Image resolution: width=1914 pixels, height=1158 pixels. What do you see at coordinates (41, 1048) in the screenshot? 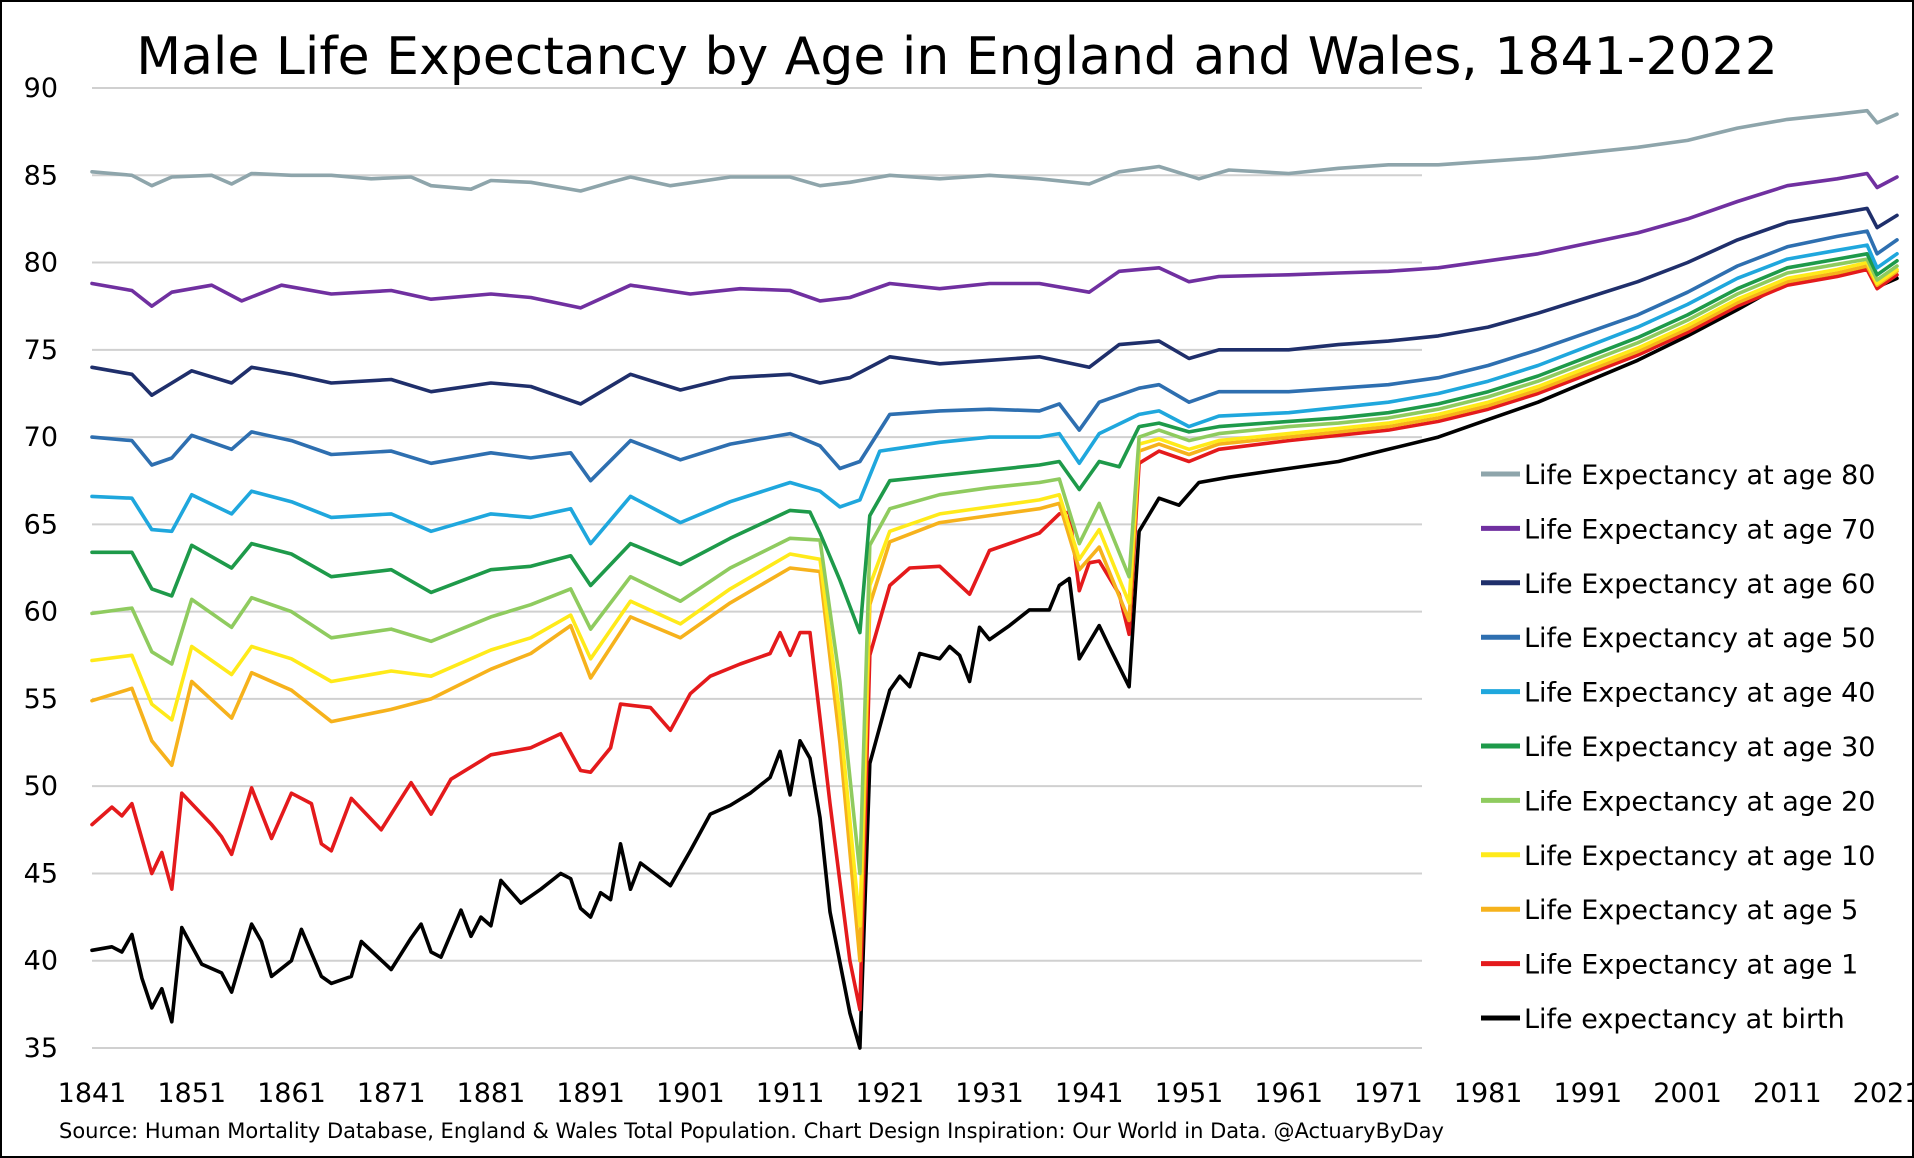
I see `y-tick-label: 35` at bounding box center [41, 1048].